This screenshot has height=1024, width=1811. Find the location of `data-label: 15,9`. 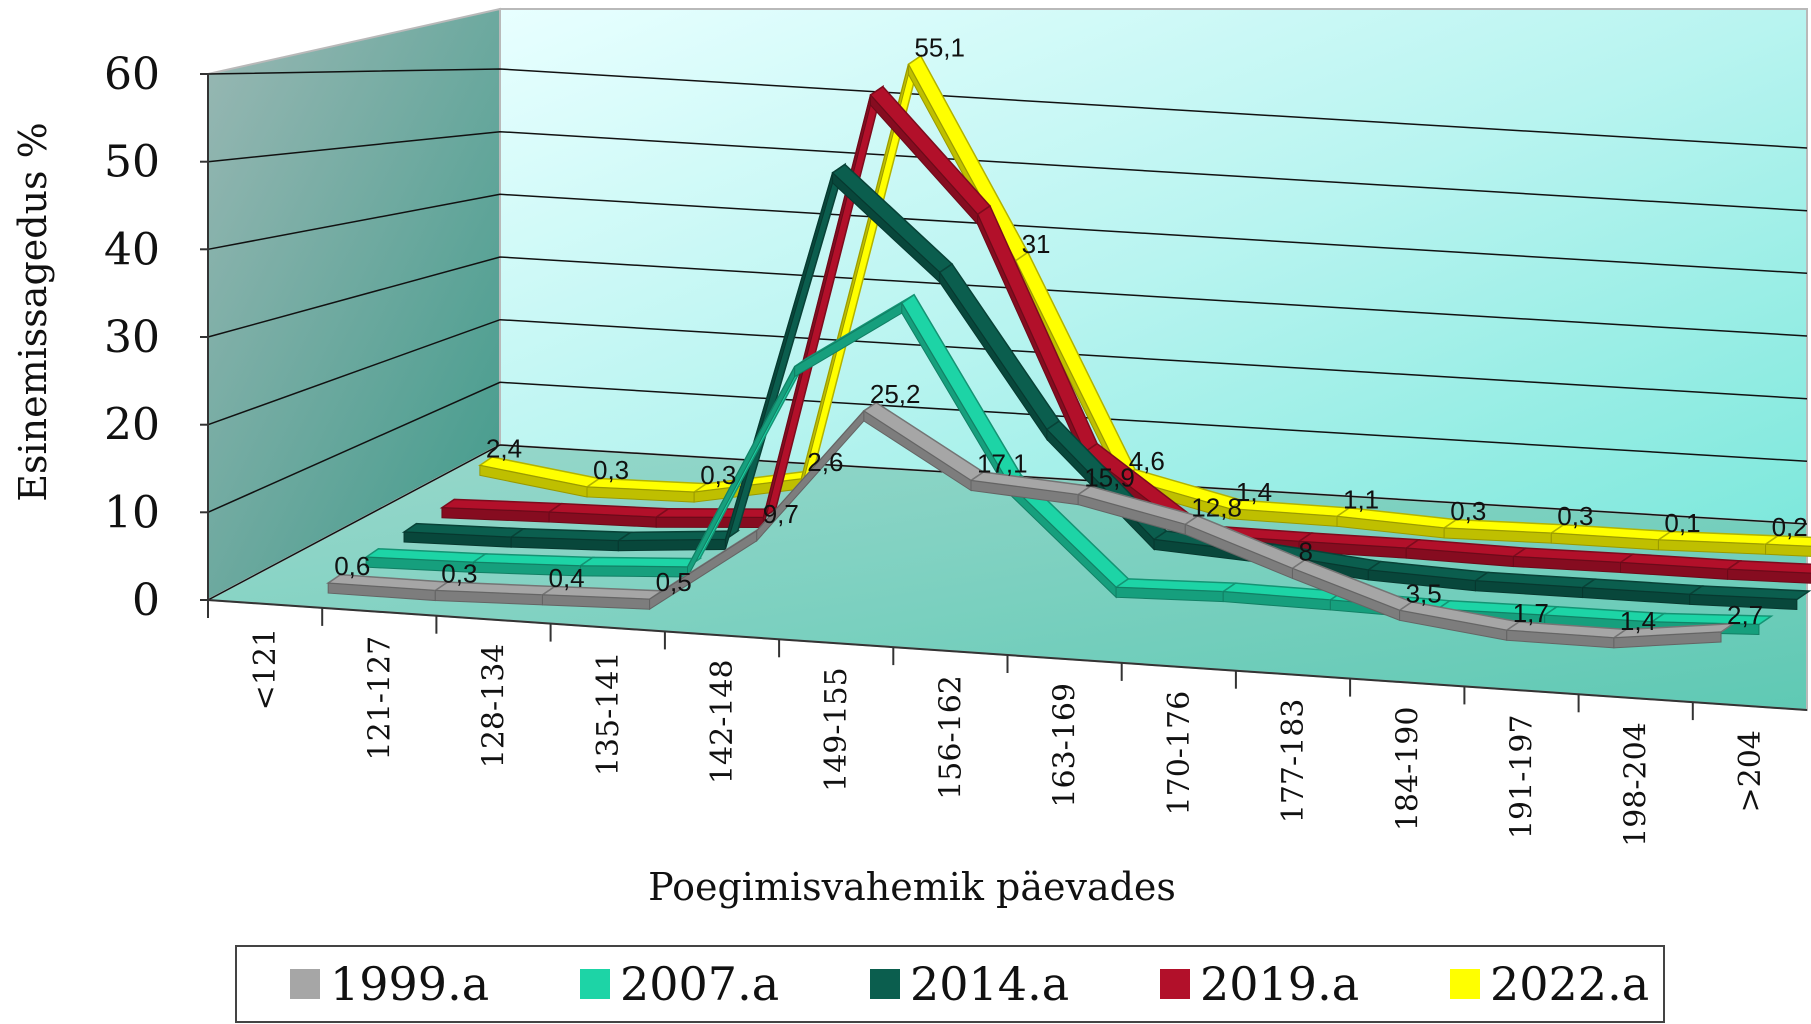

data-label: 15,9 is located at coordinates (1109, 478).